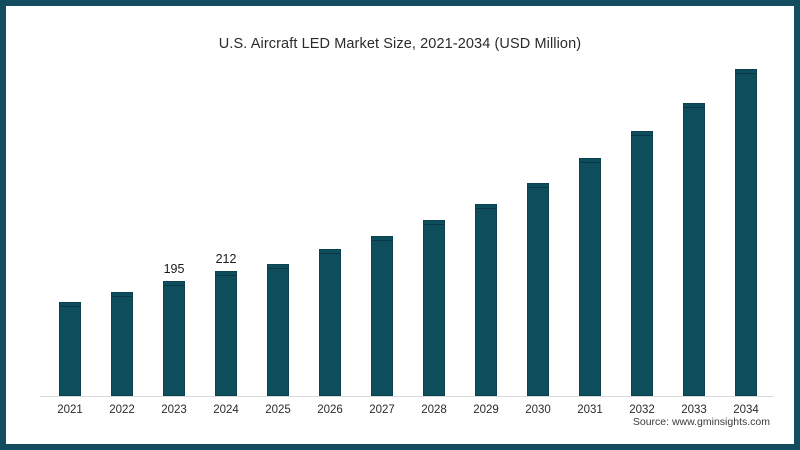 This screenshot has height=450, width=800. Describe the element at coordinates (486, 410) in the screenshot. I see `x-tick-2029: 2029` at that location.